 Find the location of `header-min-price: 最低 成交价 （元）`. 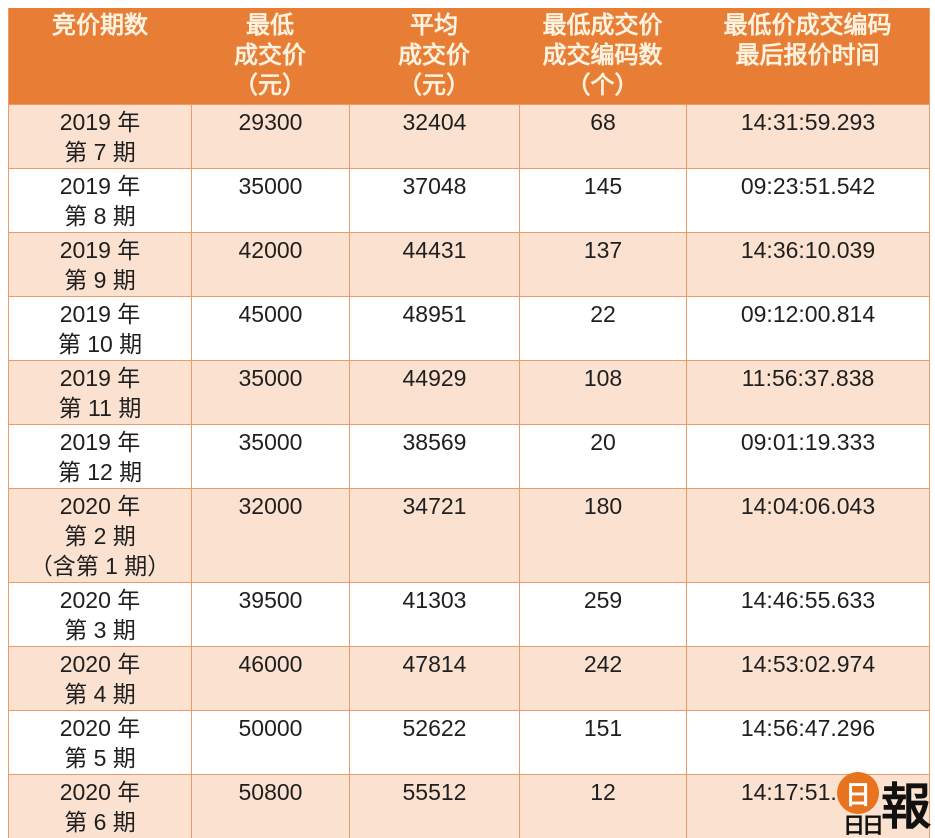

header-min-price: 最低 成交价 （元） is located at coordinates (270, 55).